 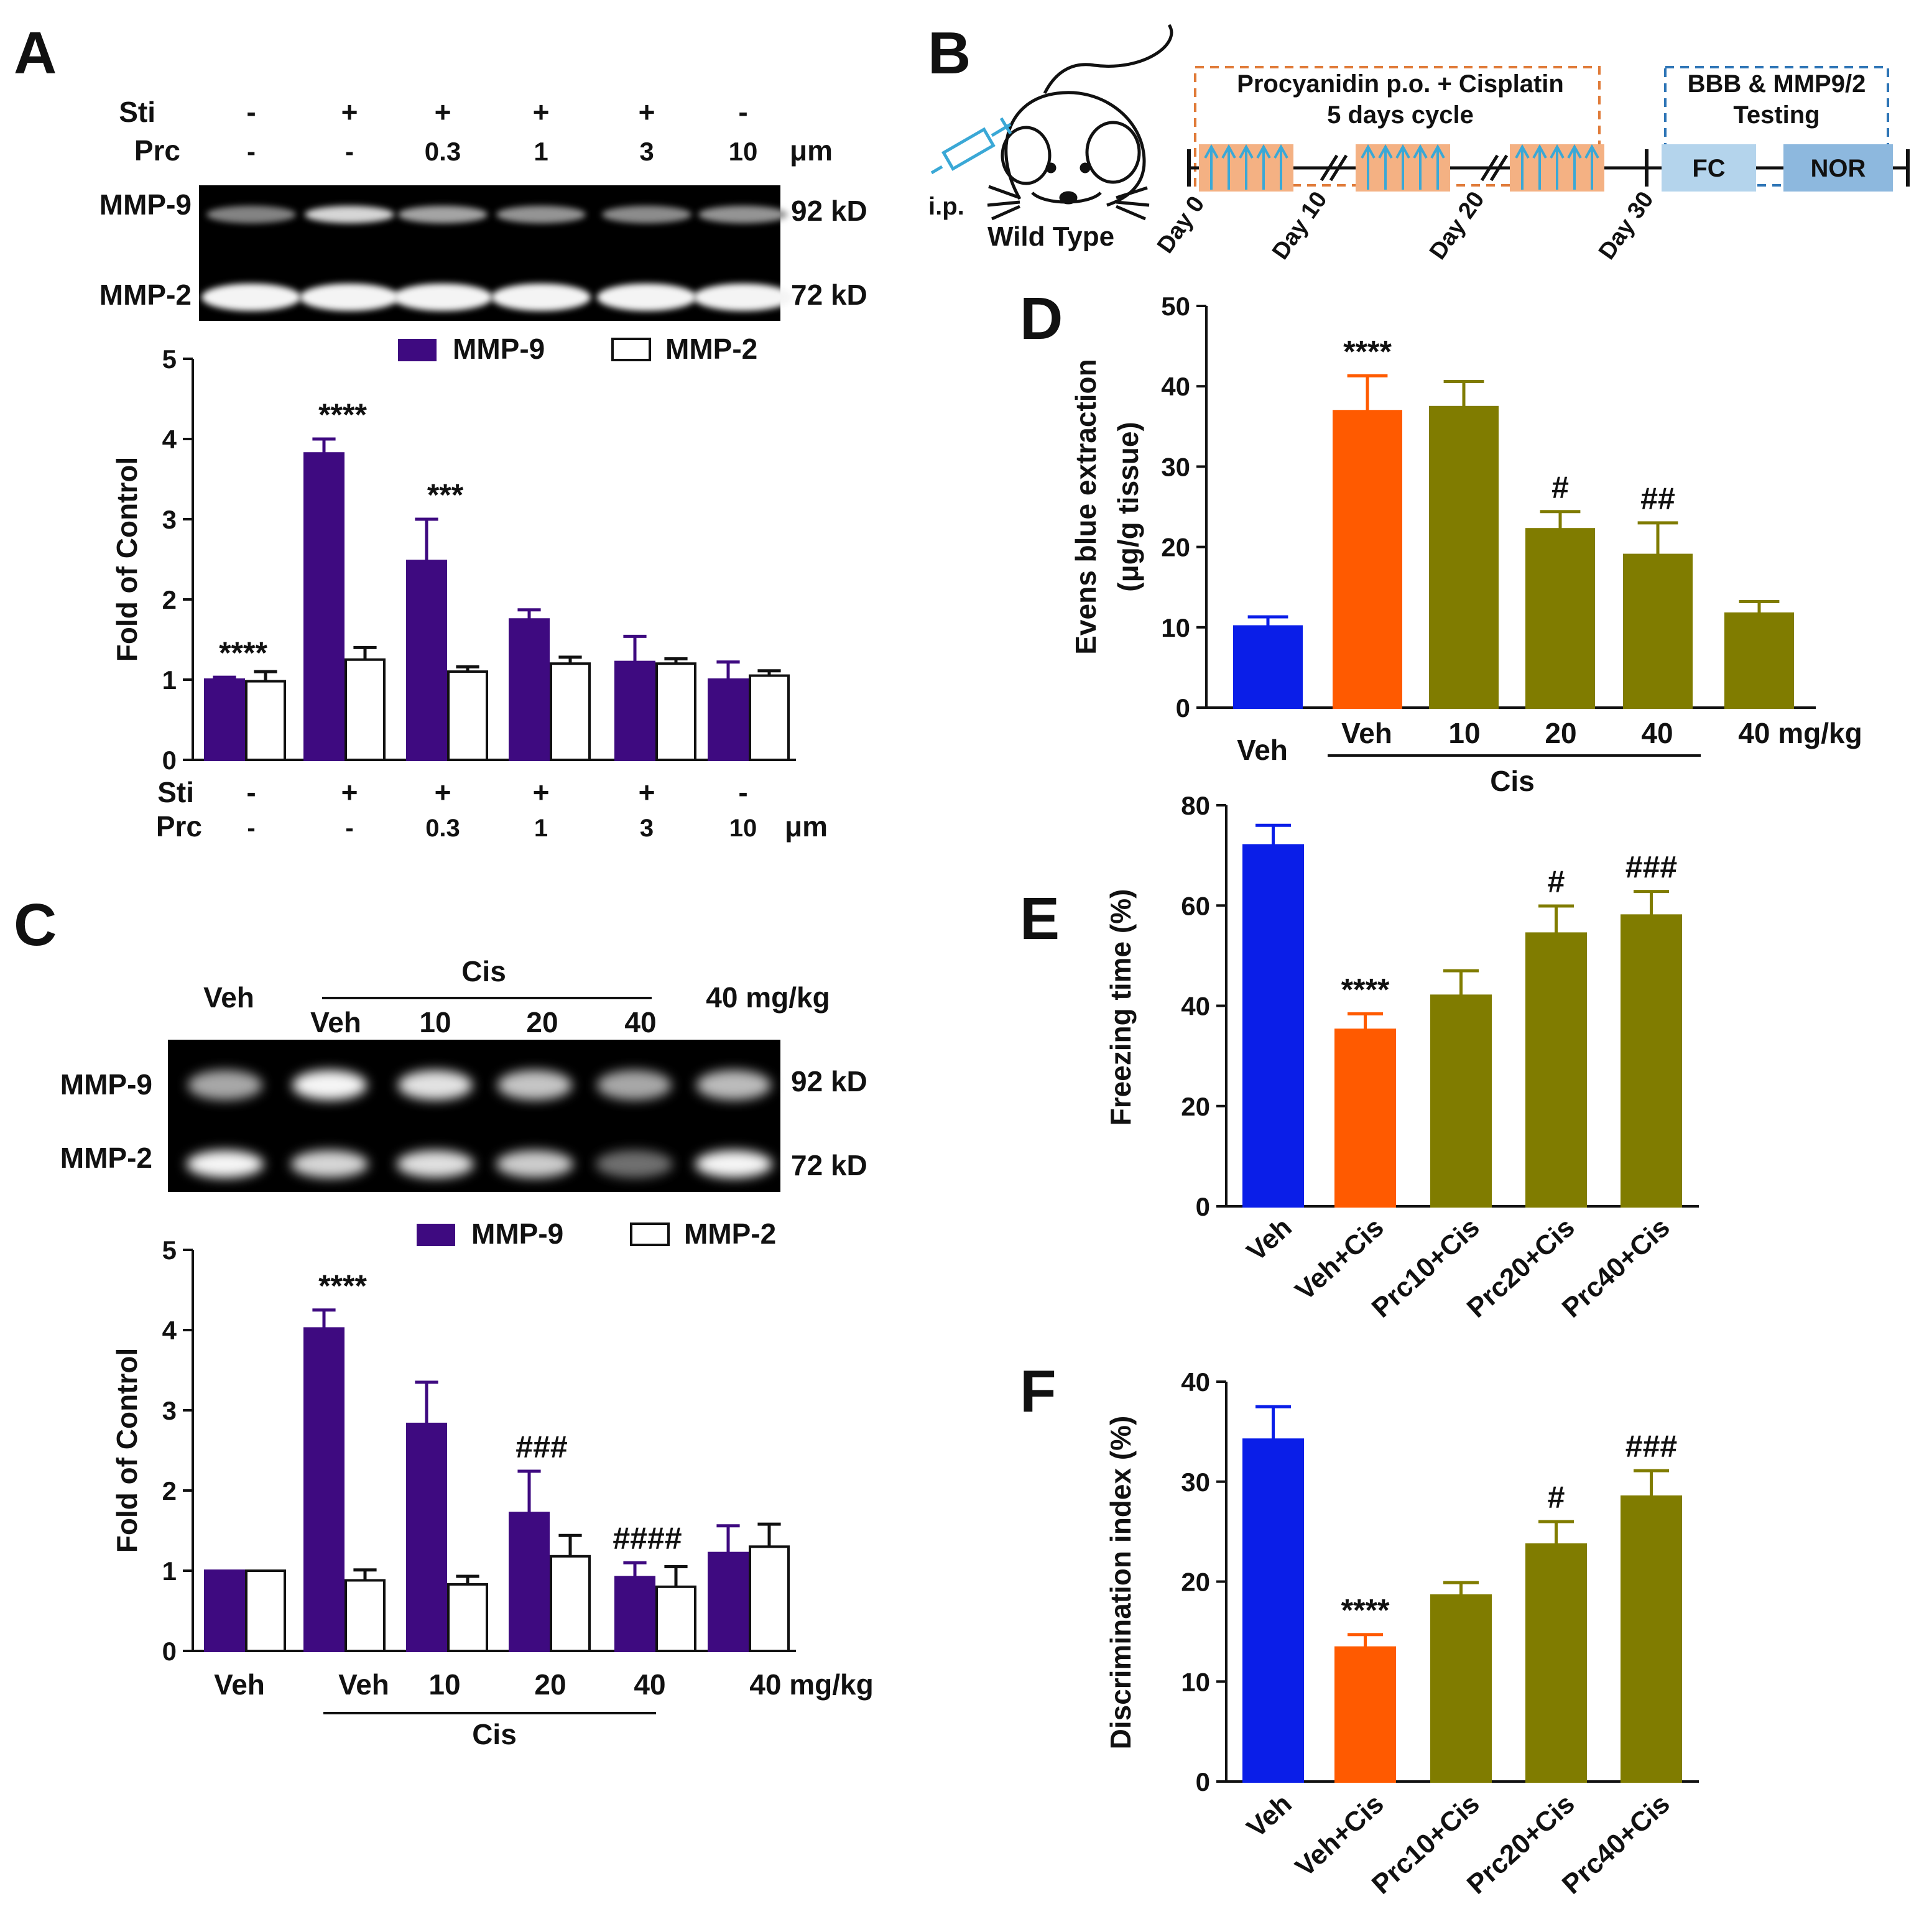 I want to click on blot-c-dose-label: Veh, so click(x=335, y=1022).